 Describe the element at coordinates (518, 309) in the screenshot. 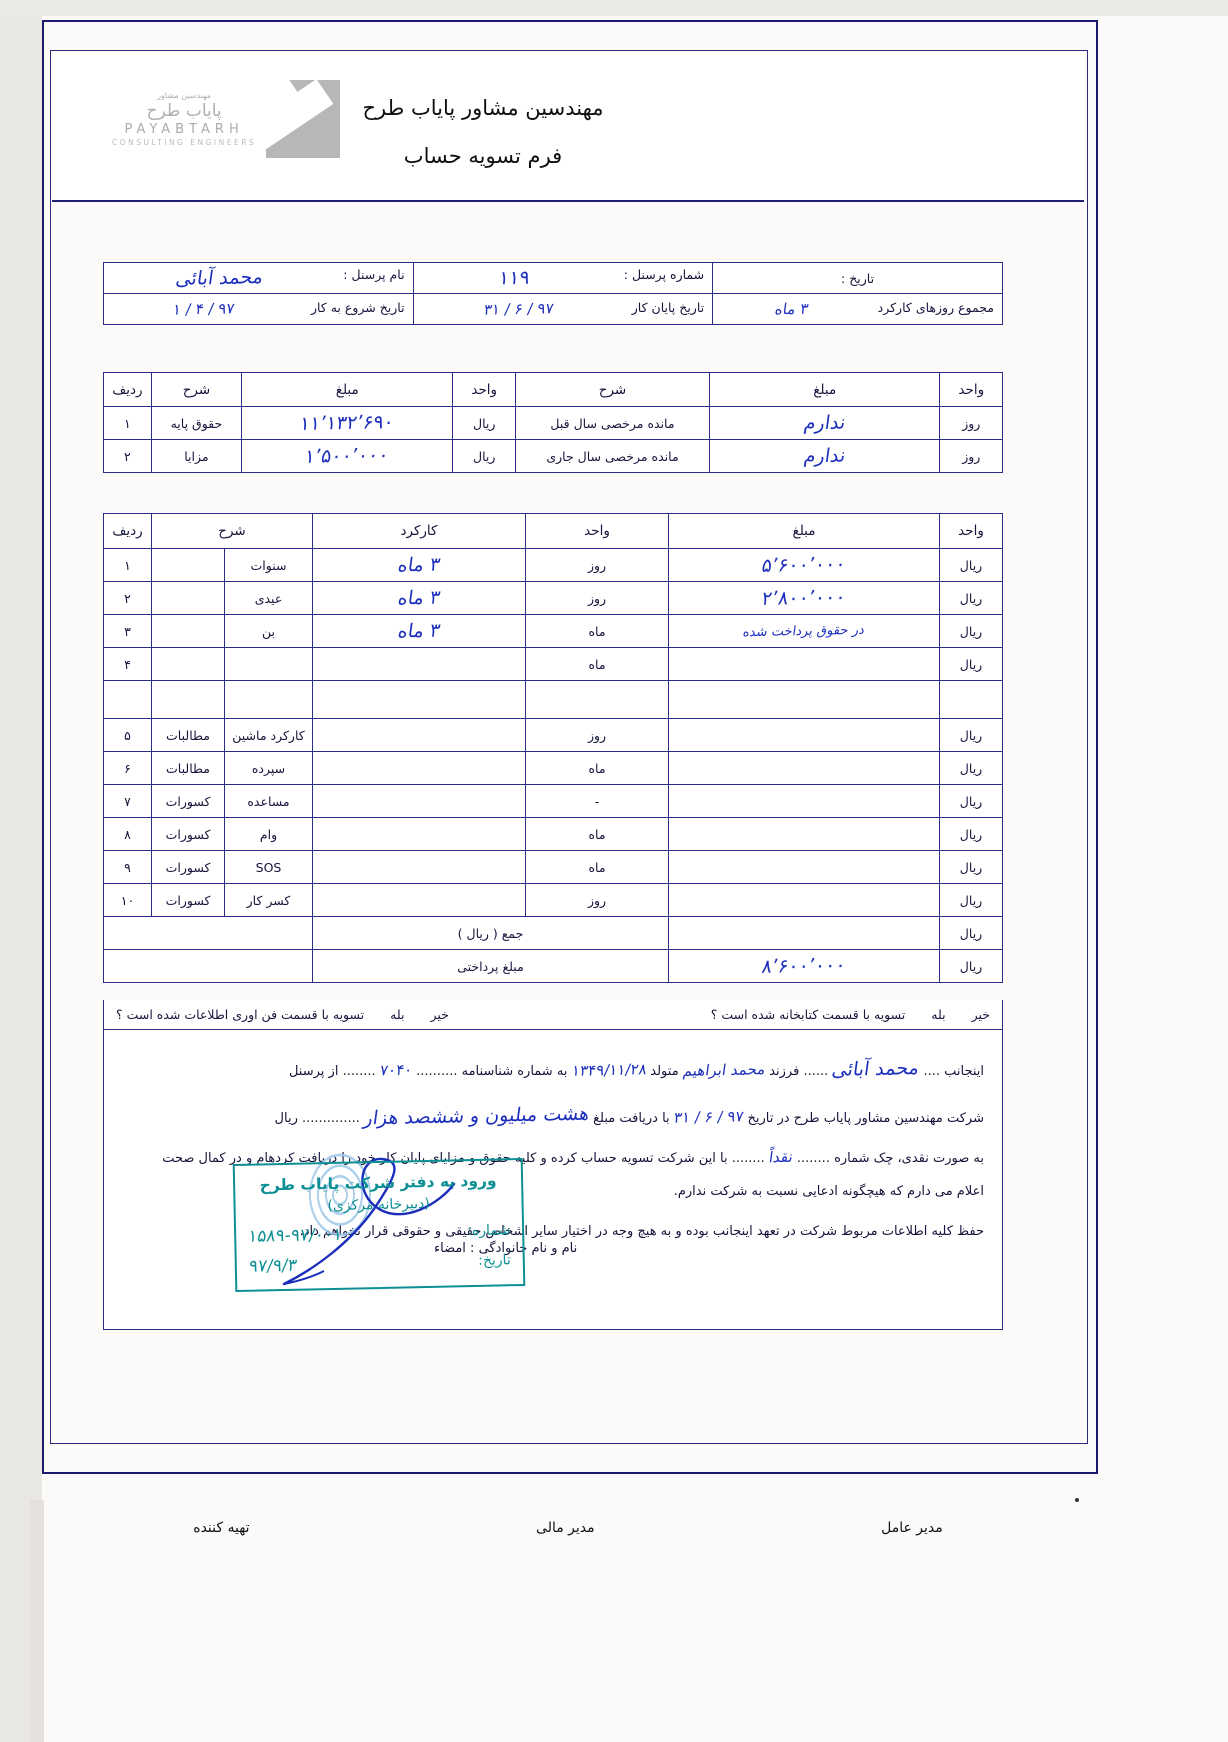

I see `end-date-value: ۹۷ / ۶ / ۳۱` at that location.